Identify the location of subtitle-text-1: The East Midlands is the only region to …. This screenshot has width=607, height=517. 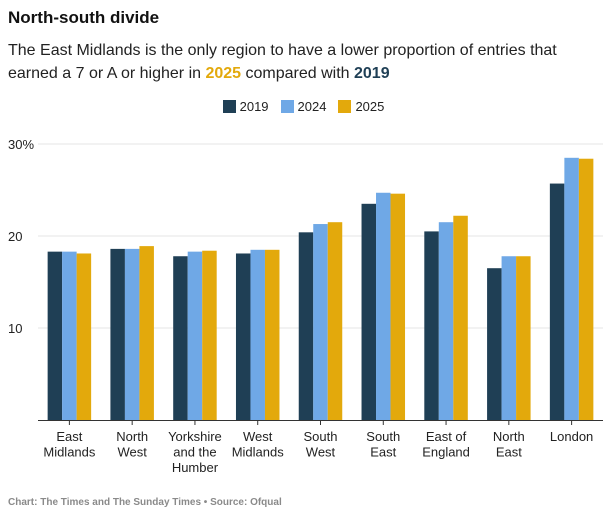
(282, 62).